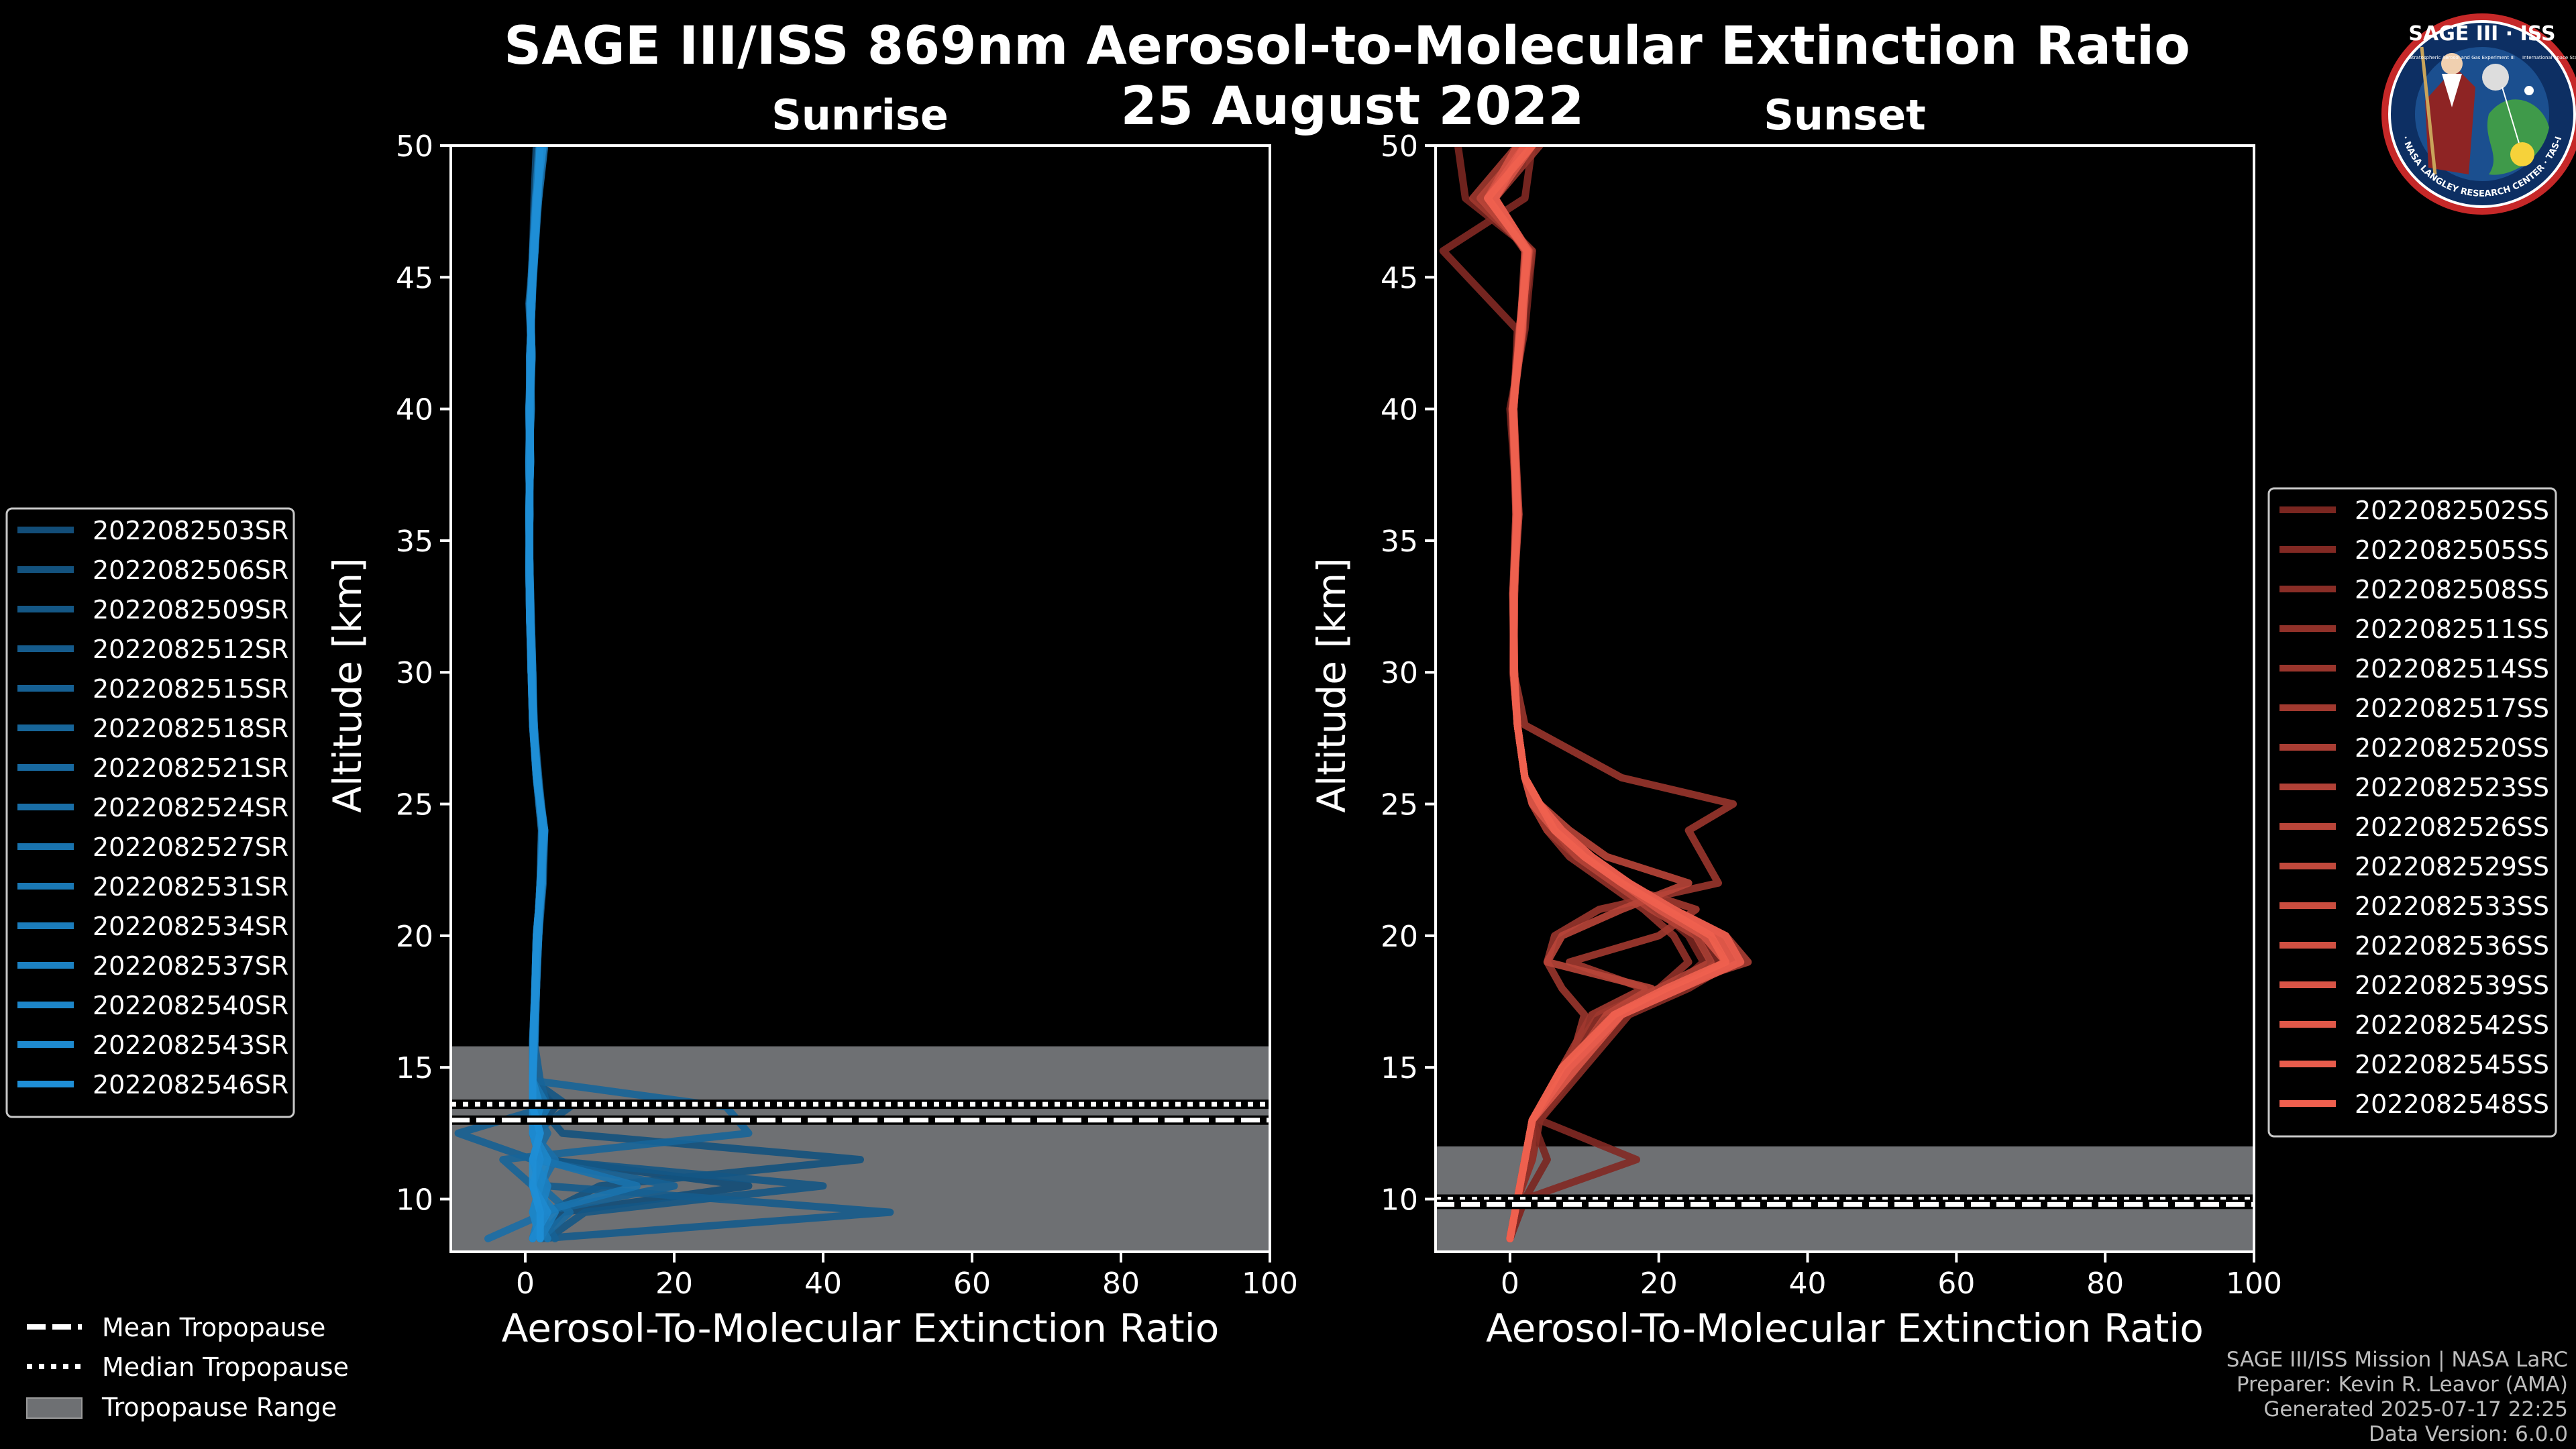 The height and width of the screenshot is (1449, 2576). I want to click on legend-entry-label: 2022082529SS, so click(2452, 866).